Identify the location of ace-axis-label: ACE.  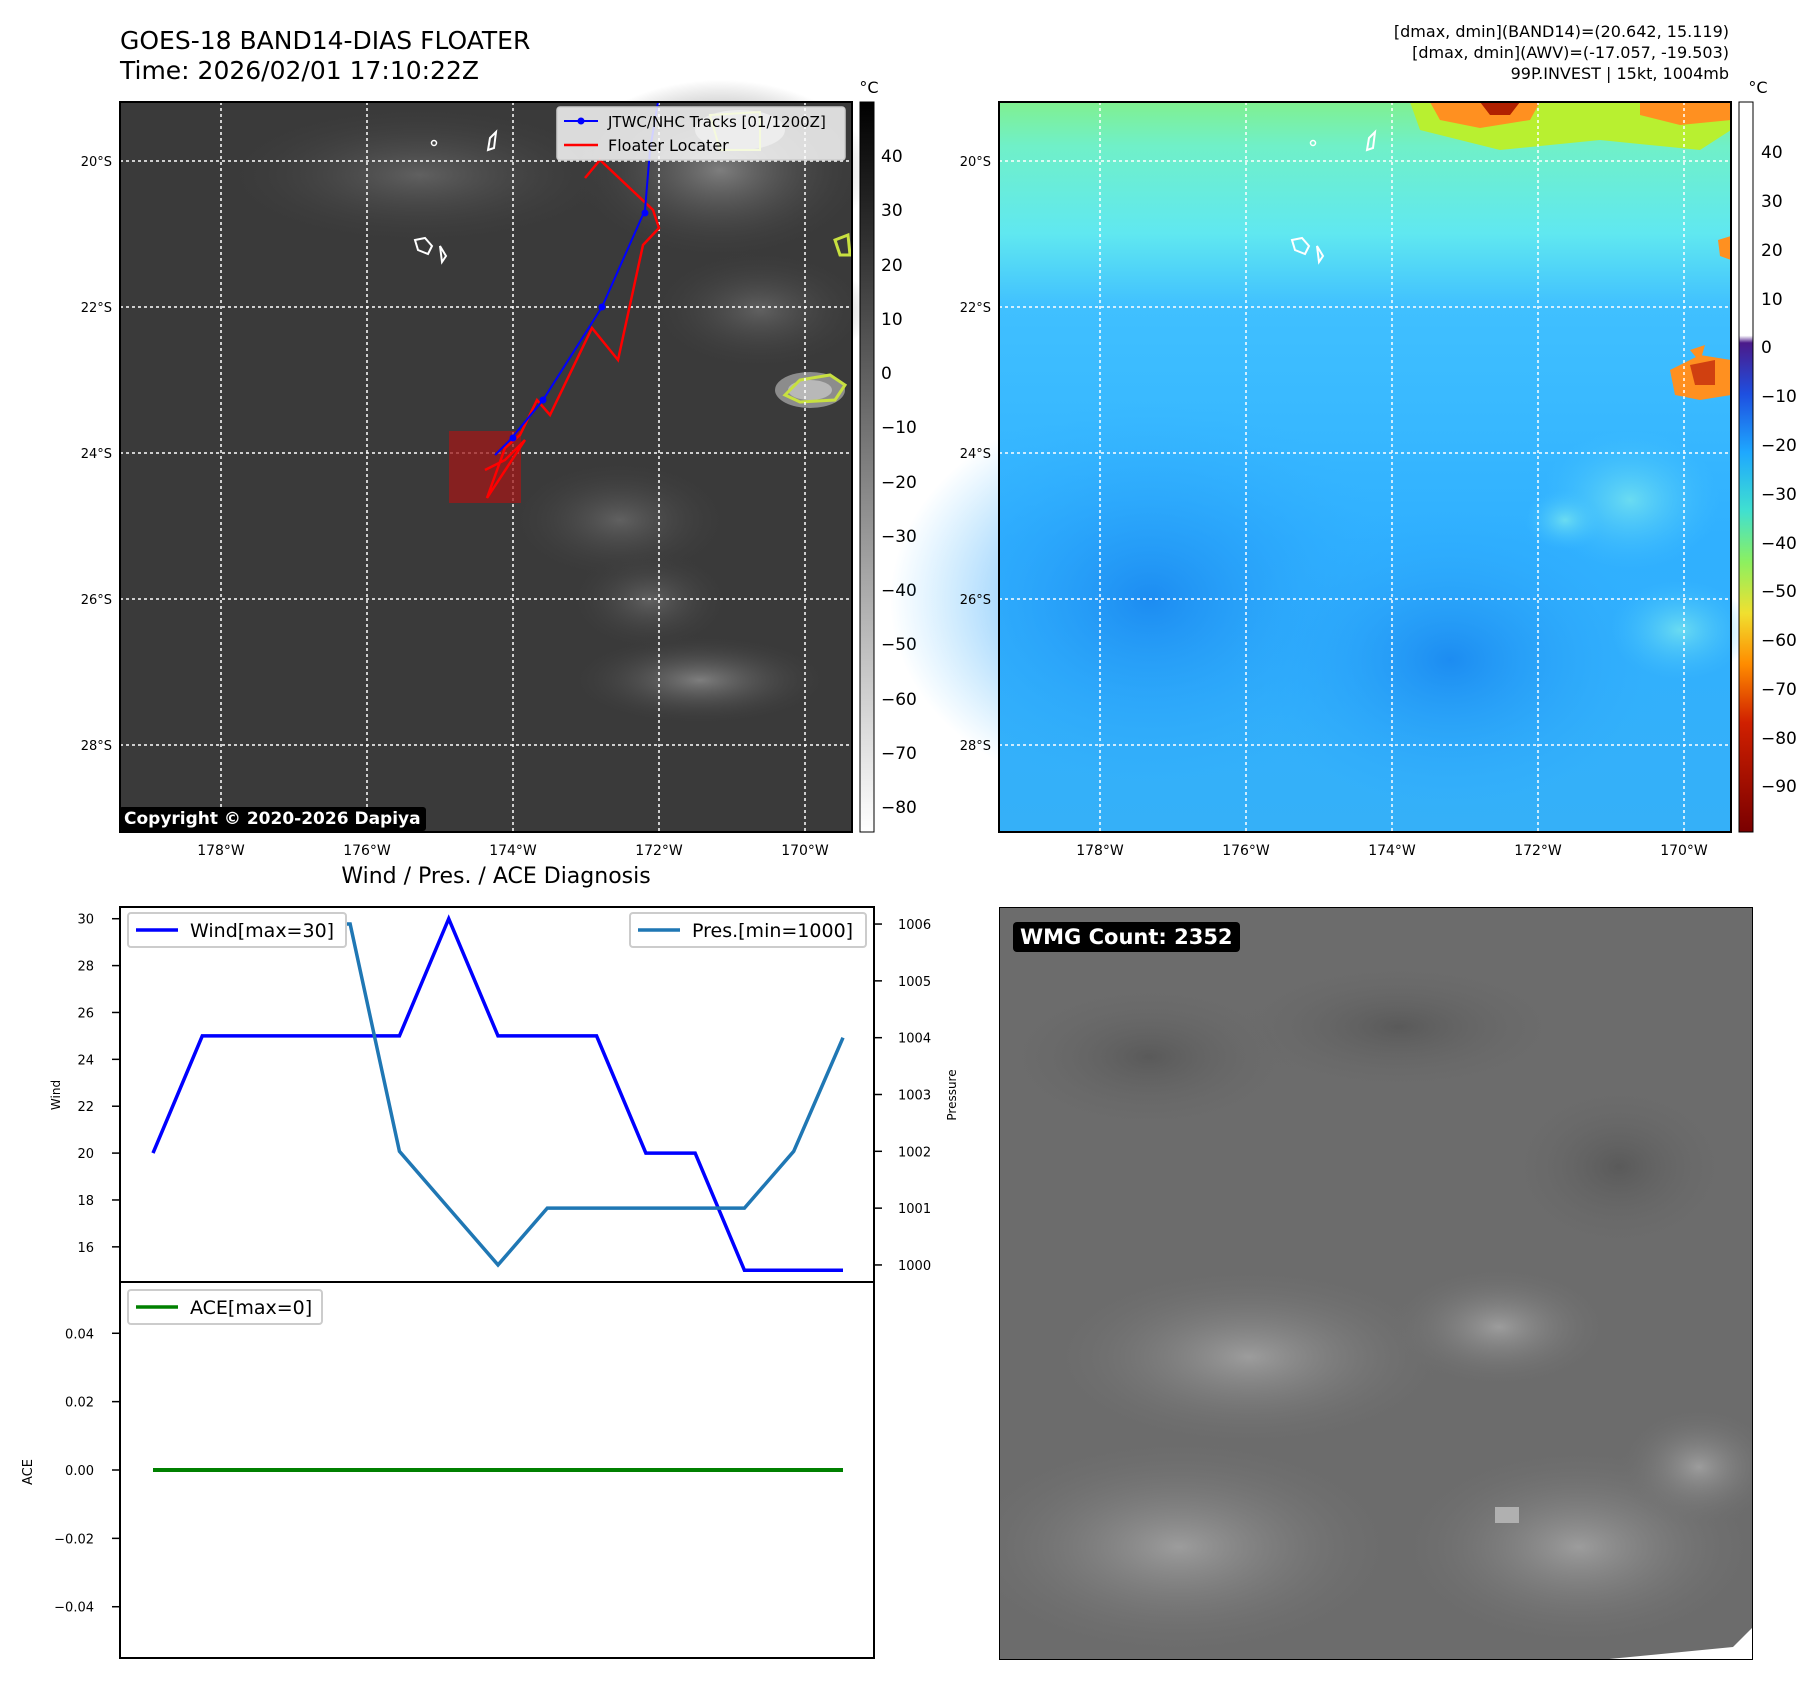
(28, 1472).